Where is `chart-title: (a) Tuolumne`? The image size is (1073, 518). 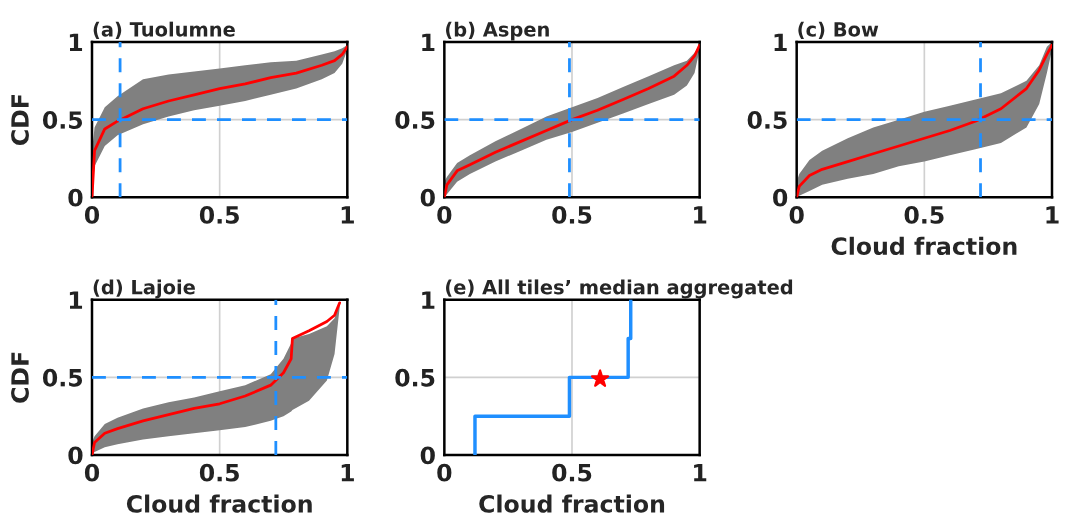 chart-title: (a) Tuolumne is located at coordinates (164, 30).